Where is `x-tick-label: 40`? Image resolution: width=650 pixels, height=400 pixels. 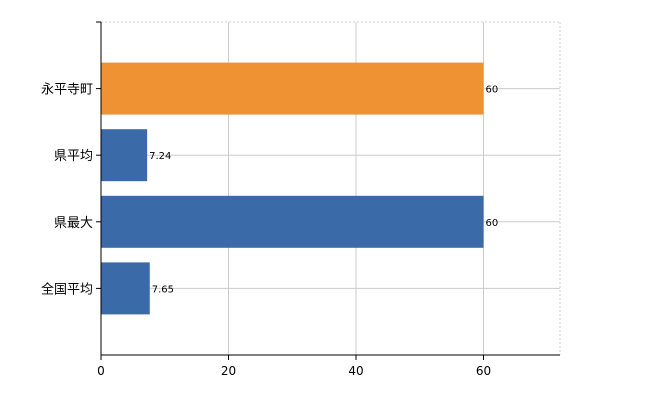 x-tick-label: 40 is located at coordinates (355, 371).